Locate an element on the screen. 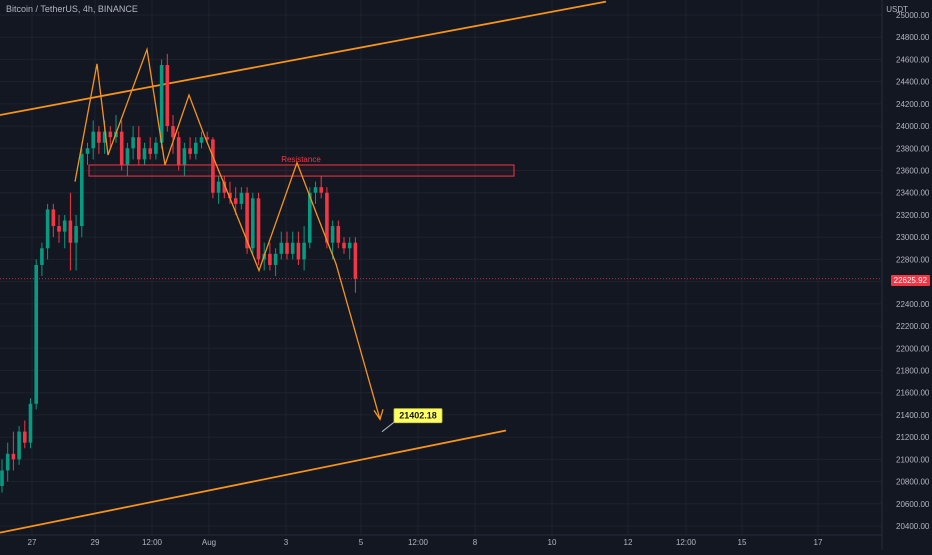 Image resolution: width=932 pixels, height=555 pixels. time-tick-label: 29 is located at coordinates (95, 542).